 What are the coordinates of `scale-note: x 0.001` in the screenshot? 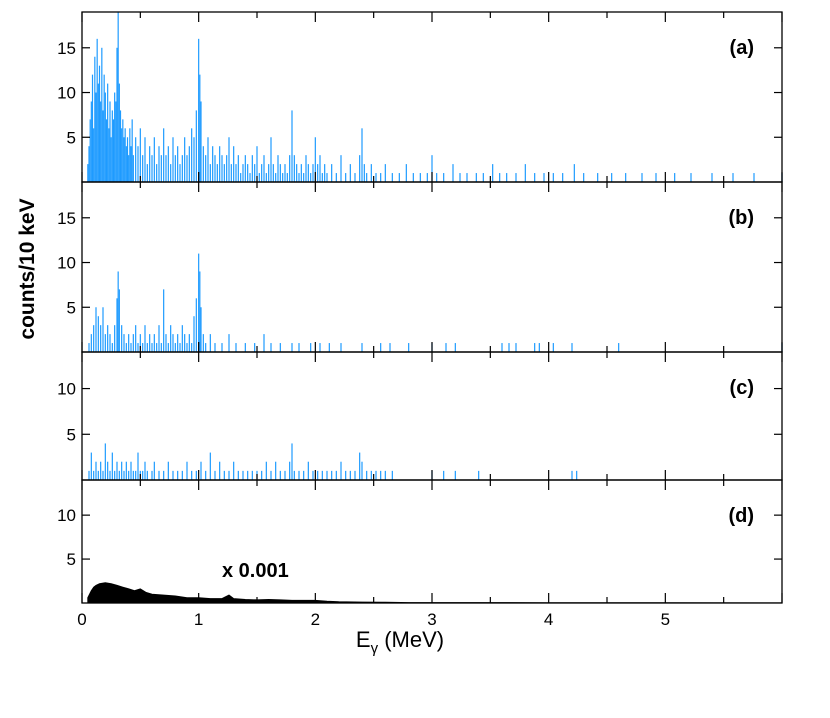 It's located at (255, 571).